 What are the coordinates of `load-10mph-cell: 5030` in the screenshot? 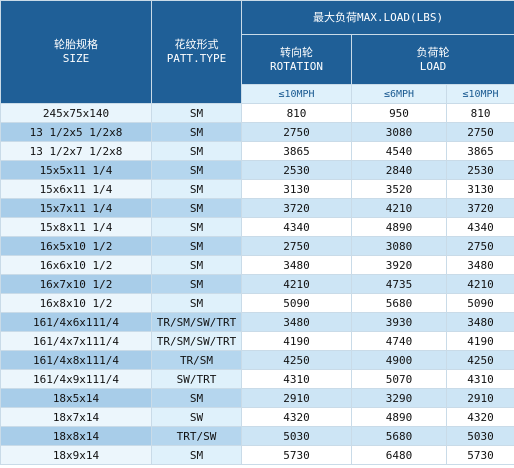 It's located at (479, 436).